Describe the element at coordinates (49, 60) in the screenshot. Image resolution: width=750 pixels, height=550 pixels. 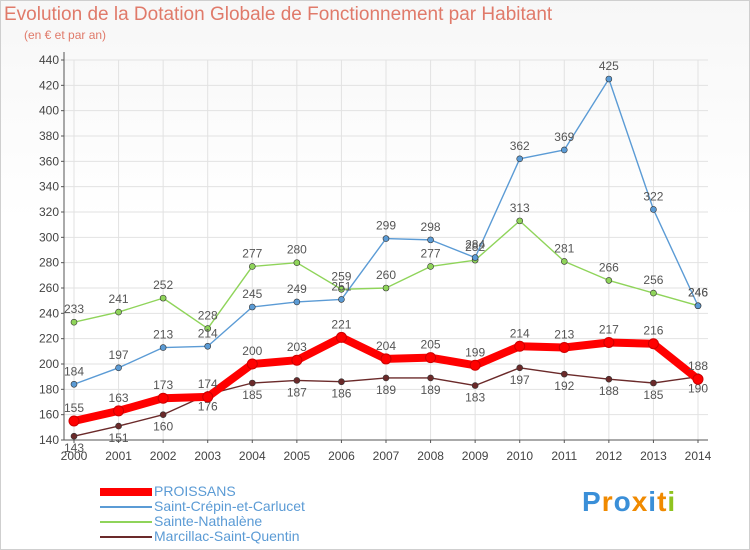
I see `y-tick-label: 440` at that location.